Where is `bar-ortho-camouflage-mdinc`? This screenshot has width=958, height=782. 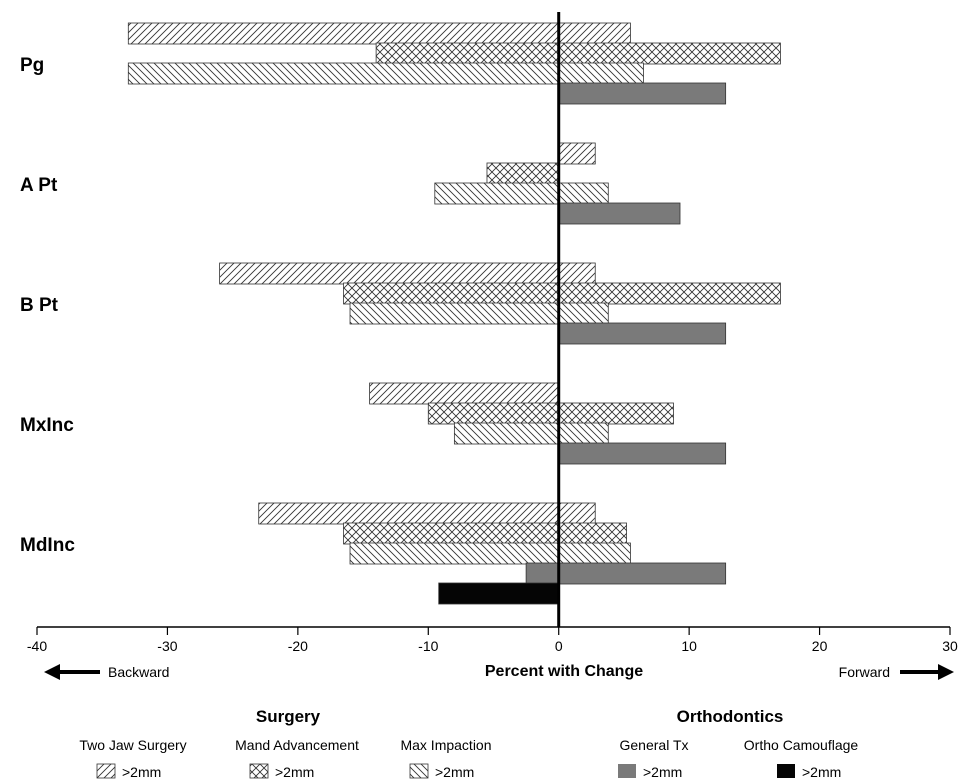
bar-ortho-camouflage-mdinc is located at coordinates (499, 593).